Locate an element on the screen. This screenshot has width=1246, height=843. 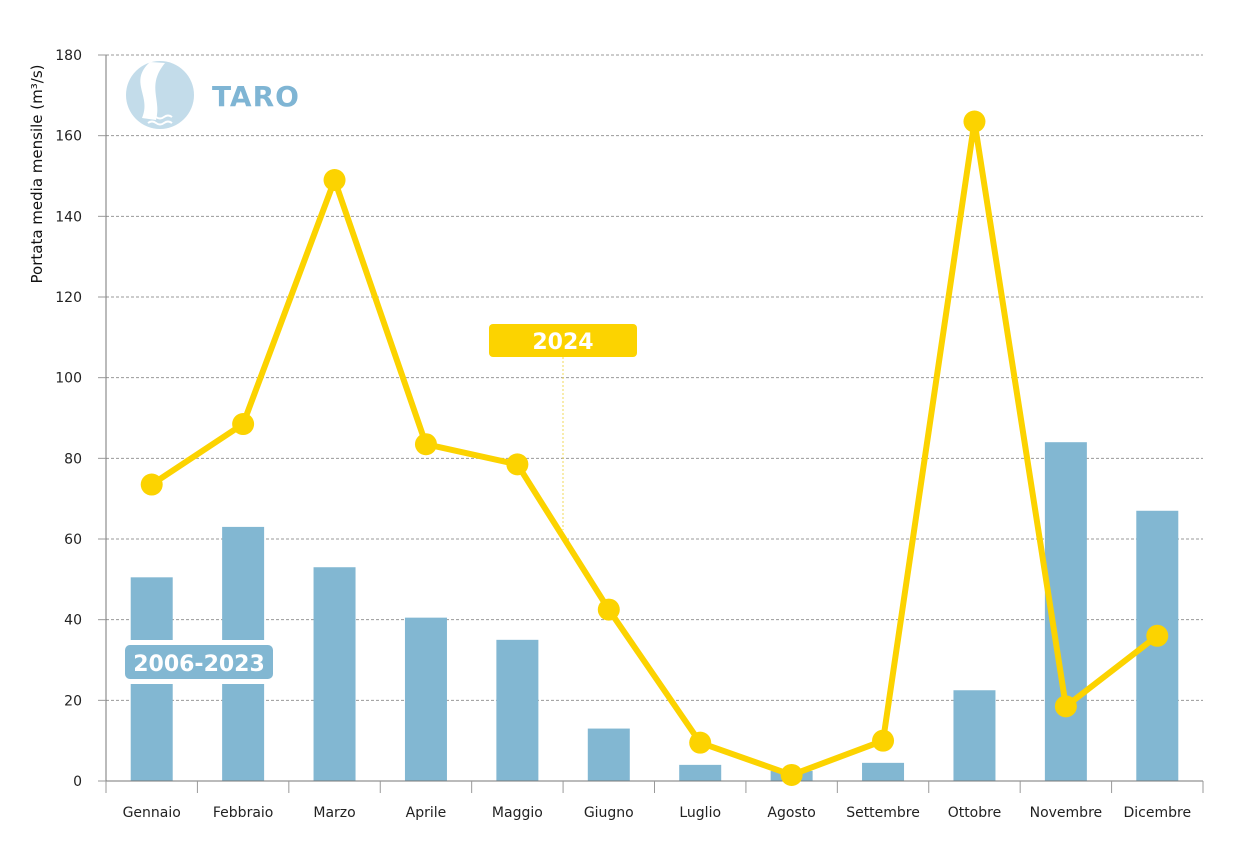
river-logo: TARO is located at coordinates (213, 95).